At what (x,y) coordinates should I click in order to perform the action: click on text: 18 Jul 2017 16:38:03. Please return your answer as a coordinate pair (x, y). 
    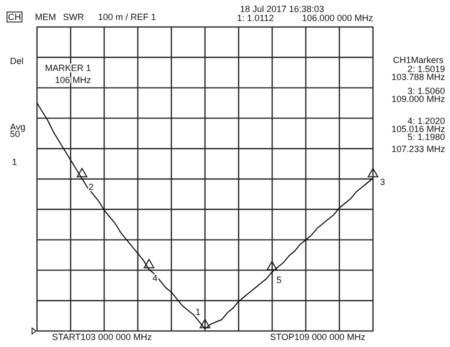
    Looking at the image, I should click on (282, 9).